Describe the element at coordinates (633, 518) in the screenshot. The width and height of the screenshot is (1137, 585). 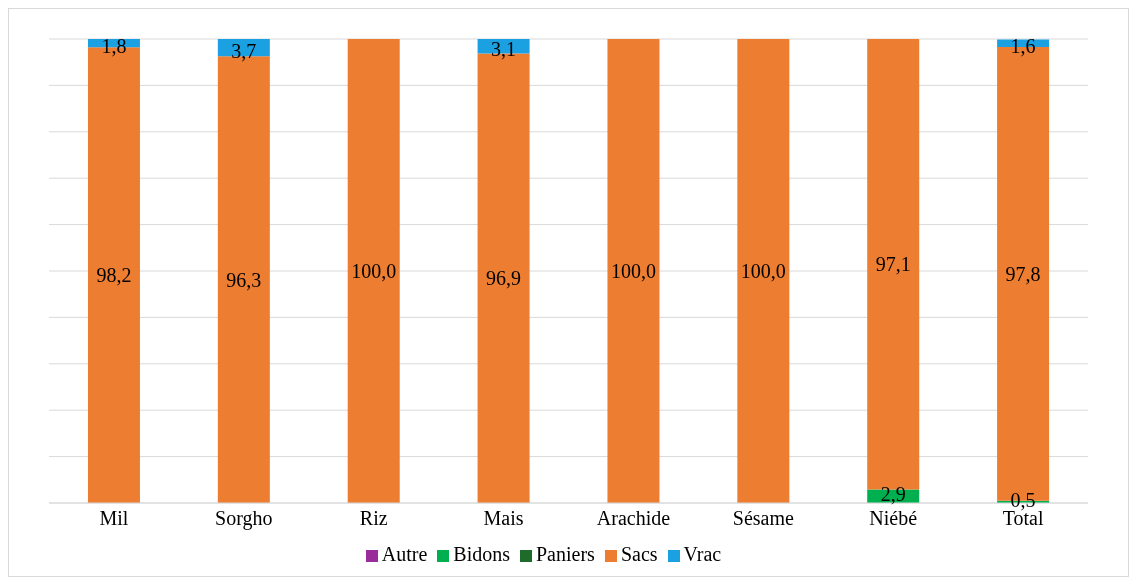
I see `x-tick-label: Arachide` at that location.